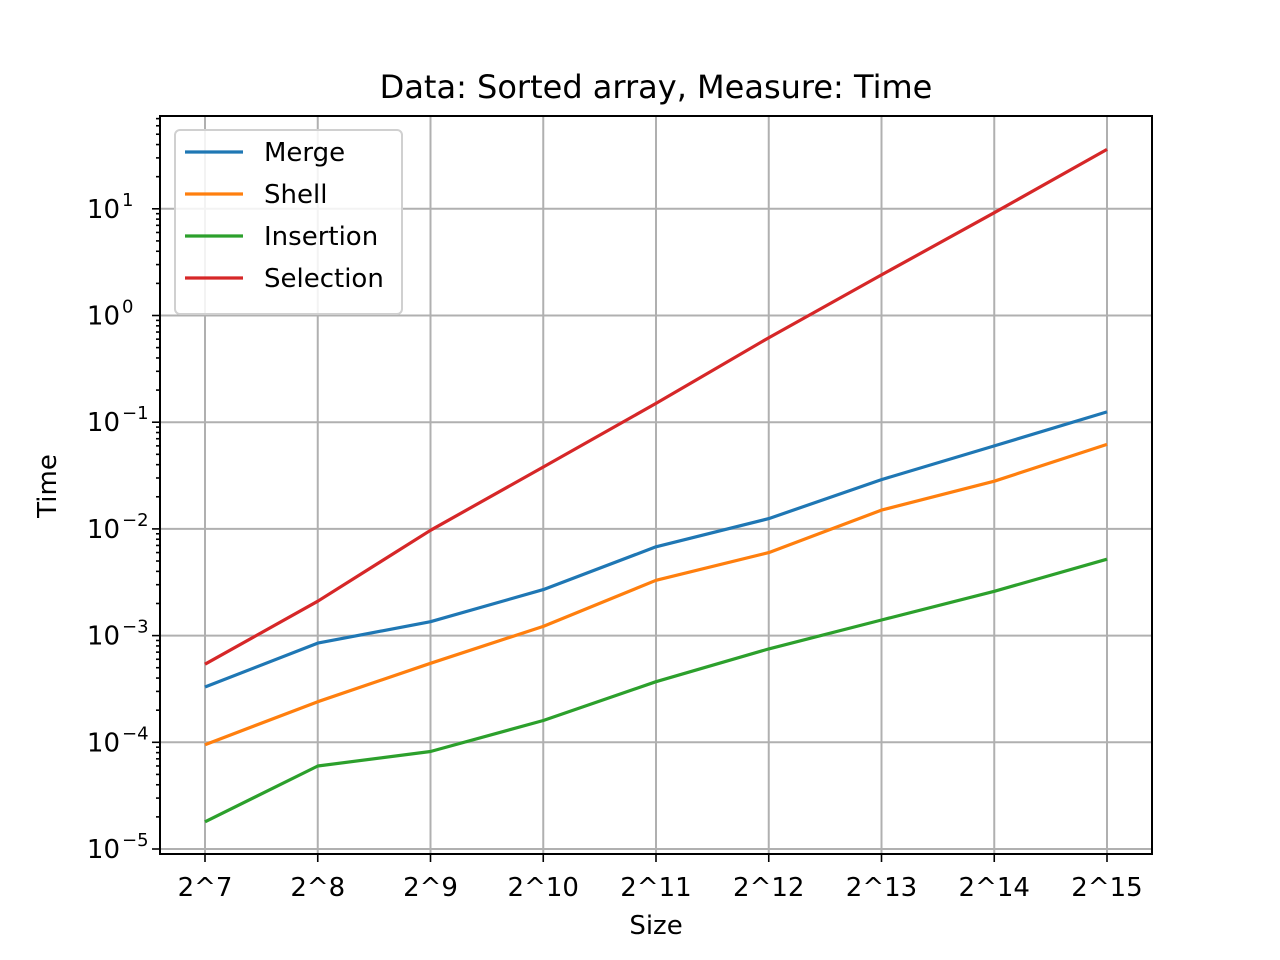  I want to click on x-tick-label: 2^8, so click(317, 888).